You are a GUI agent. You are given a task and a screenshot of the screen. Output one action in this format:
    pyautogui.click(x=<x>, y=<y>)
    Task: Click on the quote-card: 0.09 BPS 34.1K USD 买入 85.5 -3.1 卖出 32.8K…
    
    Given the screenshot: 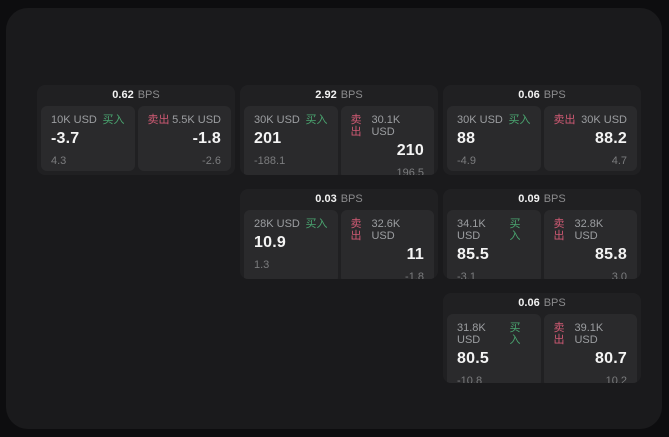 What is the action you would take?
    pyautogui.click(x=542, y=234)
    